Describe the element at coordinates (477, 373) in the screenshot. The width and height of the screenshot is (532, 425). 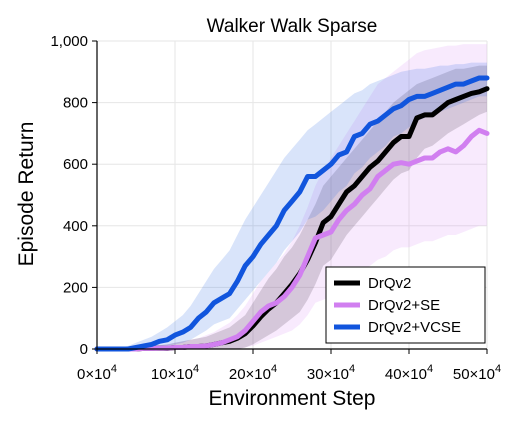
I see `x-tick-label: 50×104` at that location.